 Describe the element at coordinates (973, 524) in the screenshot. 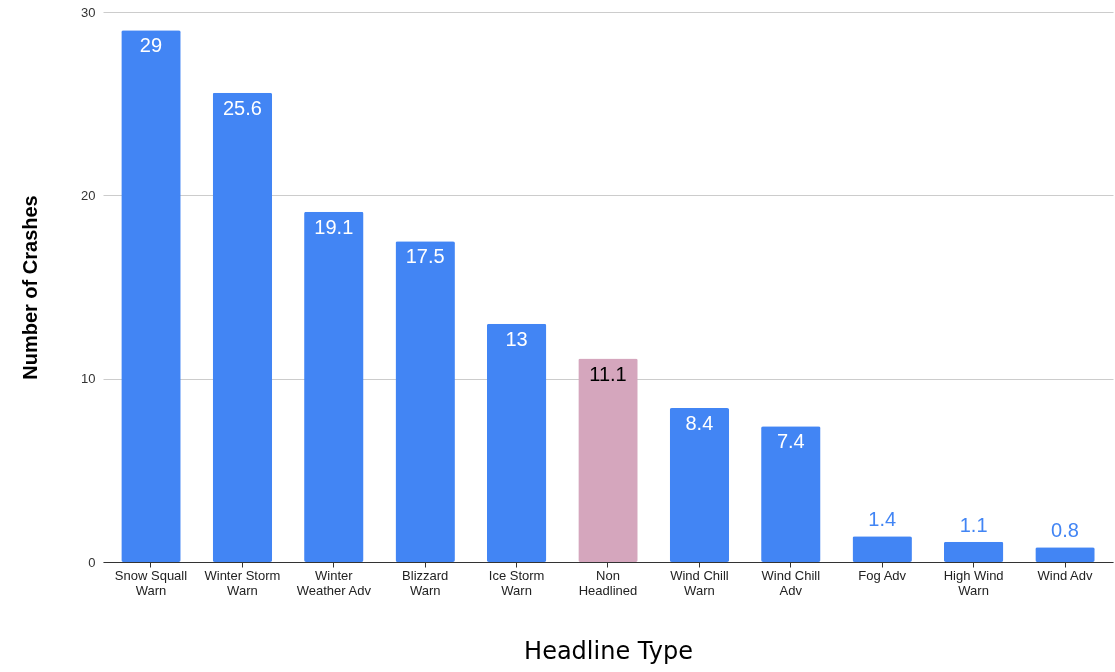

I see `data-label: 1.1` at that location.